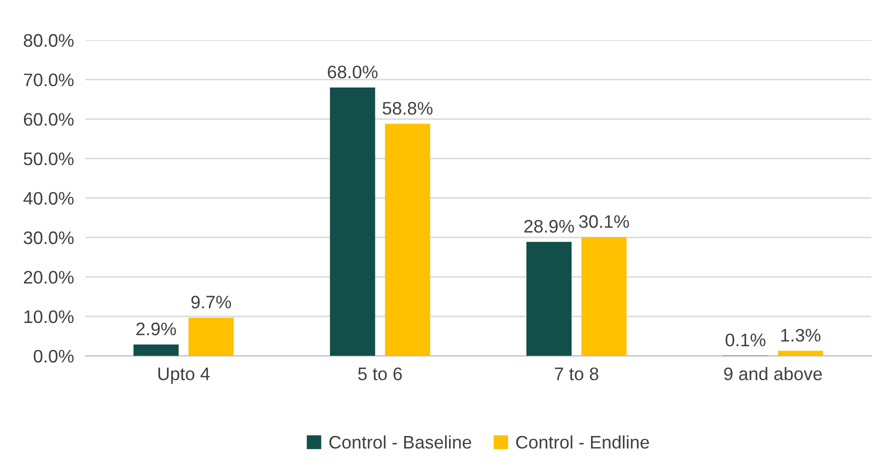  What do you see at coordinates (49, 80) in the screenshot?
I see `y-tick-label: 70.0%` at bounding box center [49, 80].